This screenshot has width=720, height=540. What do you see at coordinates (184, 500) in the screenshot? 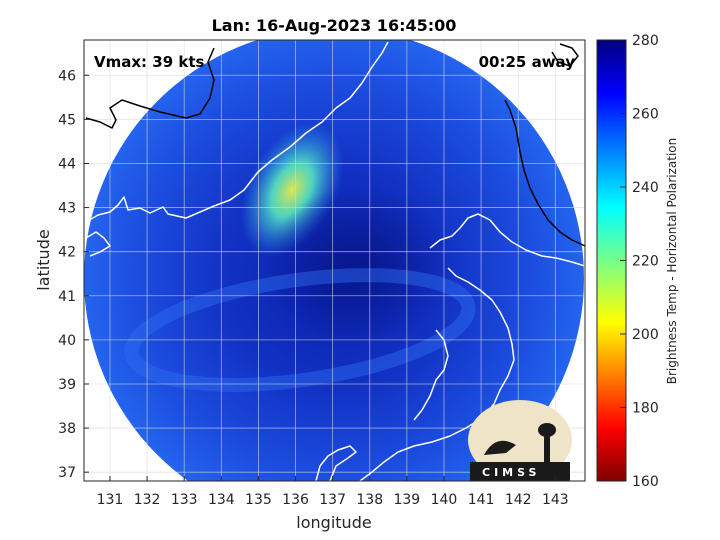
I see `x-tick-label: 133` at bounding box center [184, 500].